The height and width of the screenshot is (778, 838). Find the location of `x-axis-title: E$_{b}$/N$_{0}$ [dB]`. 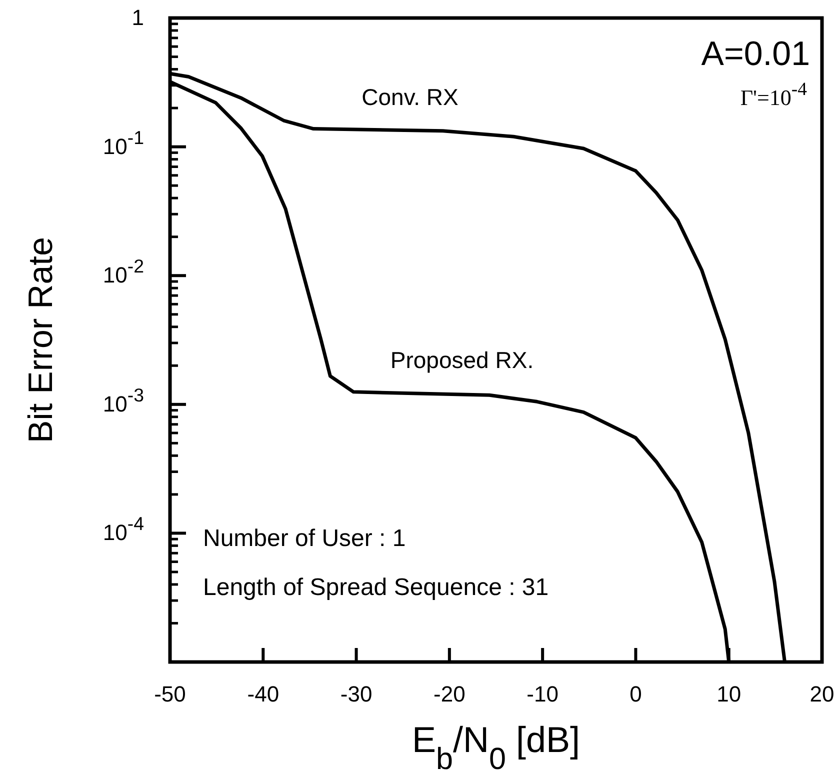

x-axis-title: E$_{b}$/N$_{0}$ [dB] is located at coordinates (496, 747).